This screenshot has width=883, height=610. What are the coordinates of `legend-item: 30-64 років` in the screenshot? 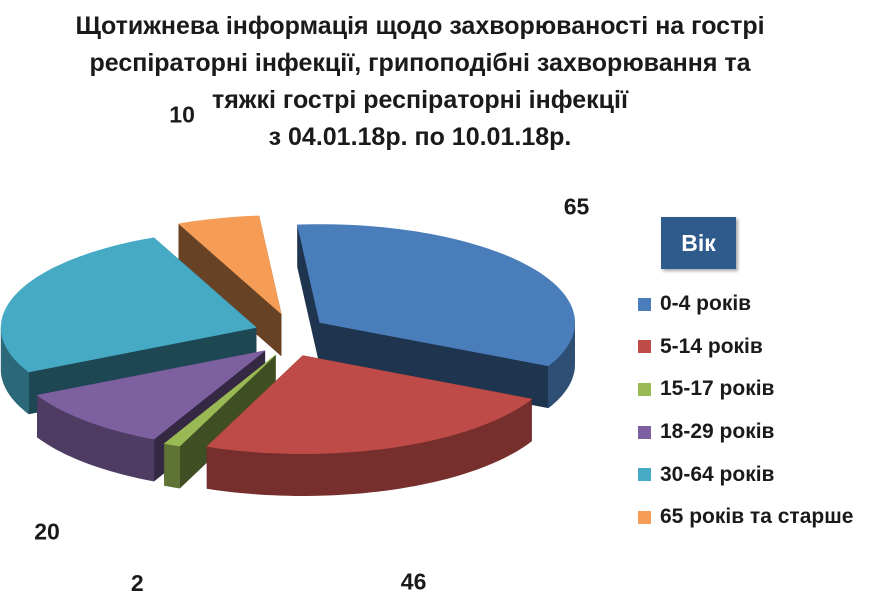 It's located at (745, 474).